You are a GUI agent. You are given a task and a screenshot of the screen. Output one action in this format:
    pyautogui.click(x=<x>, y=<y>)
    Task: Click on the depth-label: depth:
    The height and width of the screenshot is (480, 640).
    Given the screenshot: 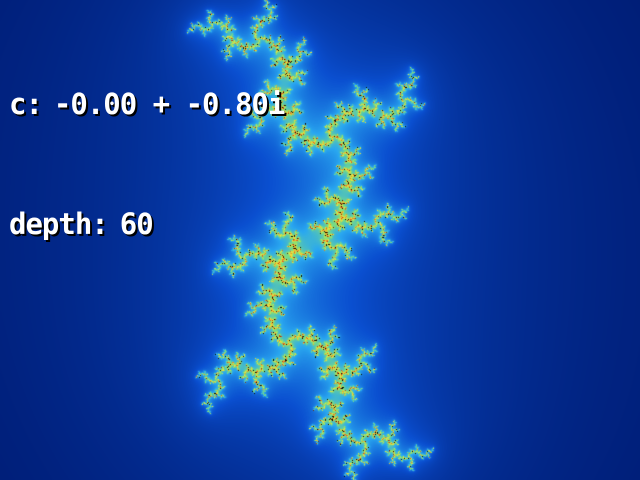 What is the action you would take?
    pyautogui.click(x=59, y=224)
    